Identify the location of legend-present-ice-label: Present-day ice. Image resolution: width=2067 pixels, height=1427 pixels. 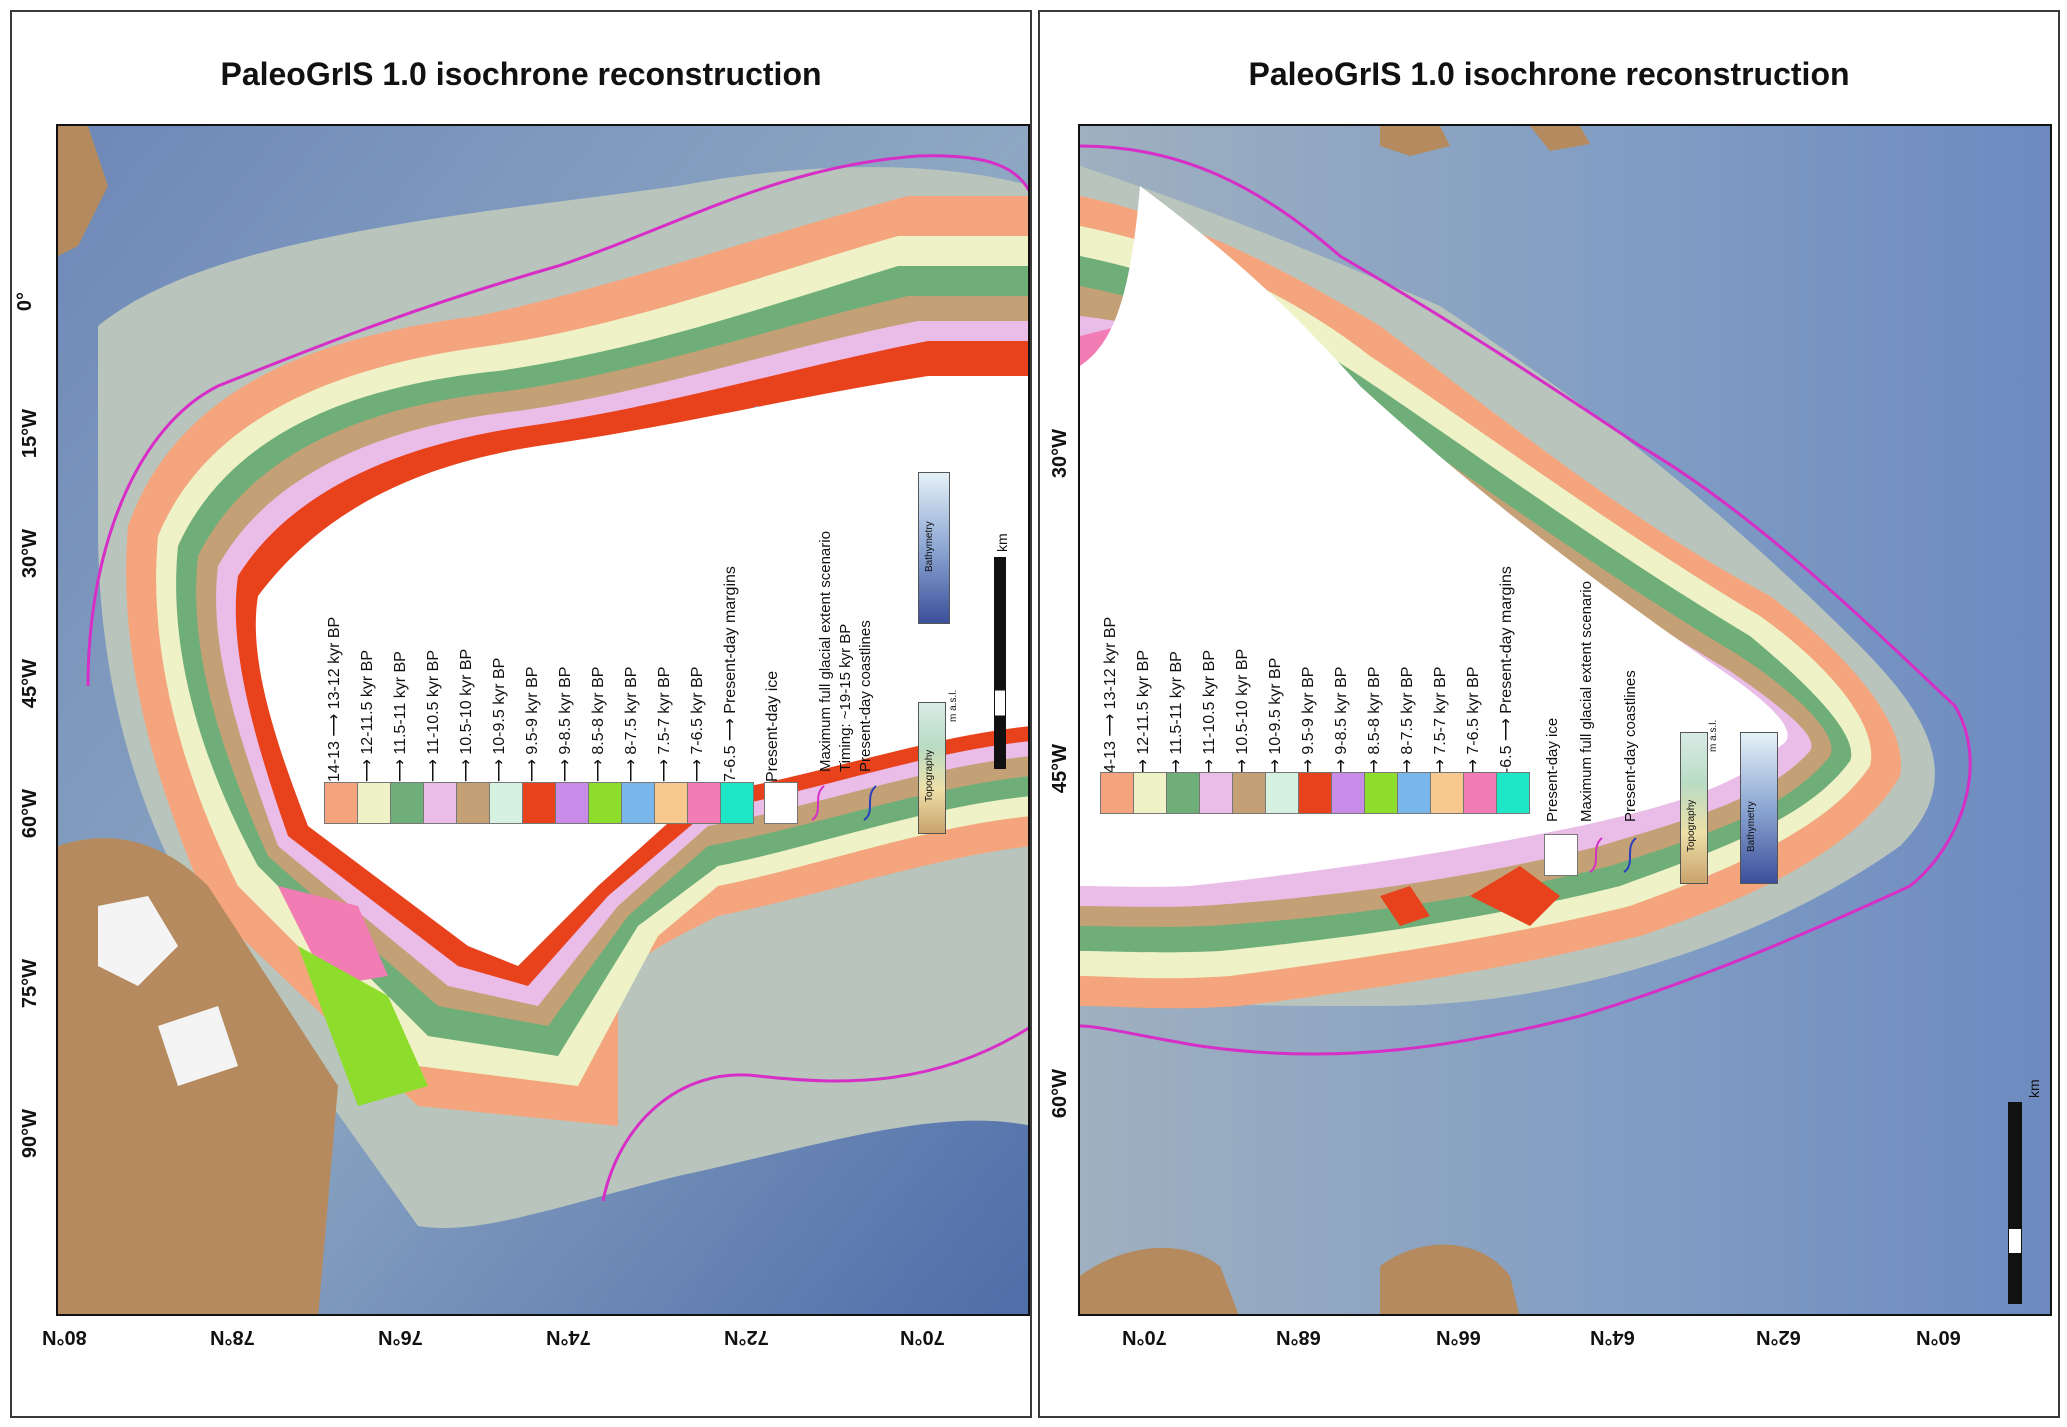
(772, 726).